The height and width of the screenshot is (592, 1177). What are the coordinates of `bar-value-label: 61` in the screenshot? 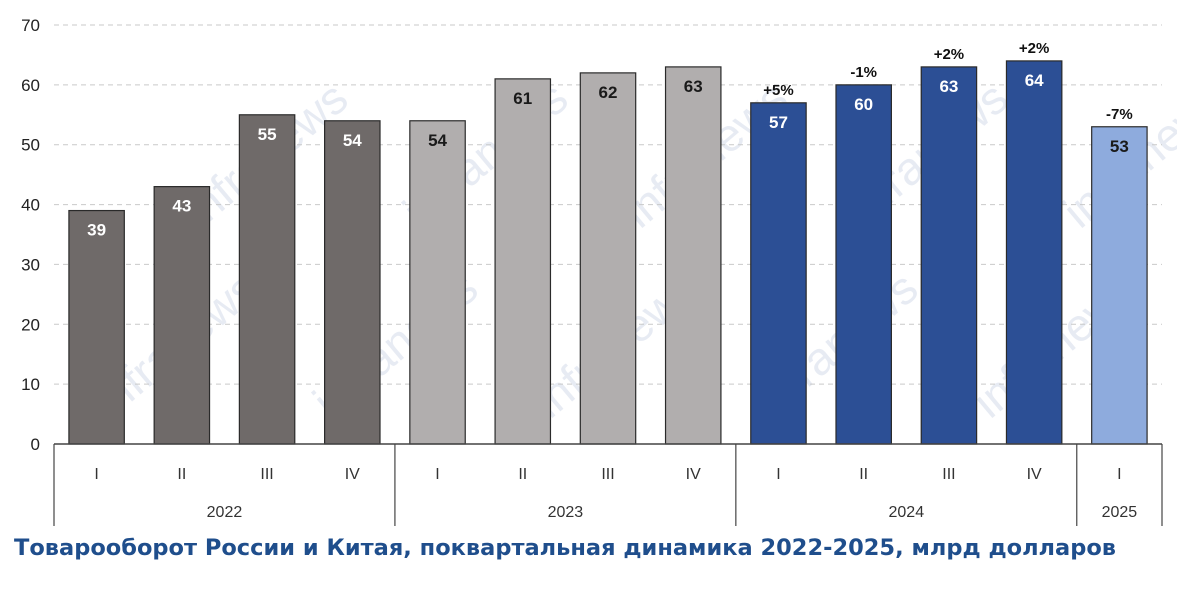 It's located at (522, 98).